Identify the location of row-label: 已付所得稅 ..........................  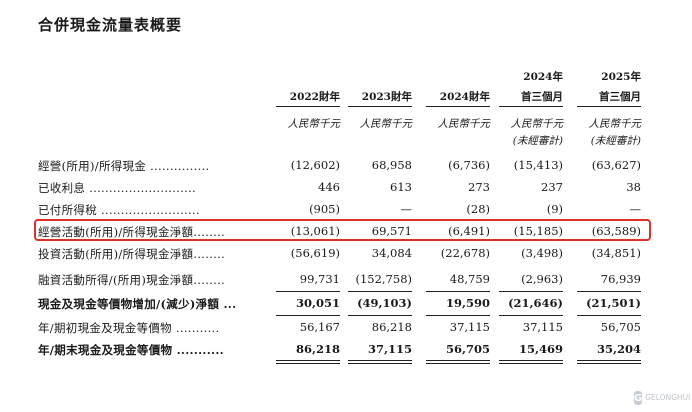
(119, 210).